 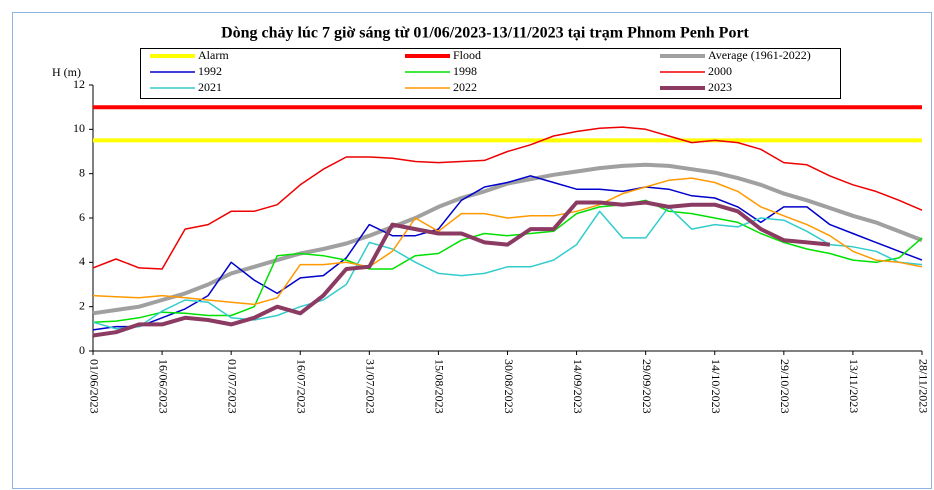 I want to click on legend-label: 2000, so click(x=720, y=71).